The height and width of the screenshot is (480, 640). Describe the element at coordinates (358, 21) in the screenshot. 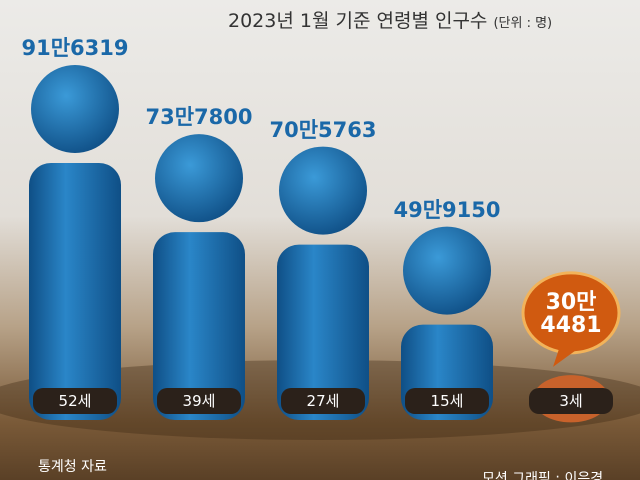

I see `chart-title: 2023년 1월 기준 연령별 인구수` at that location.